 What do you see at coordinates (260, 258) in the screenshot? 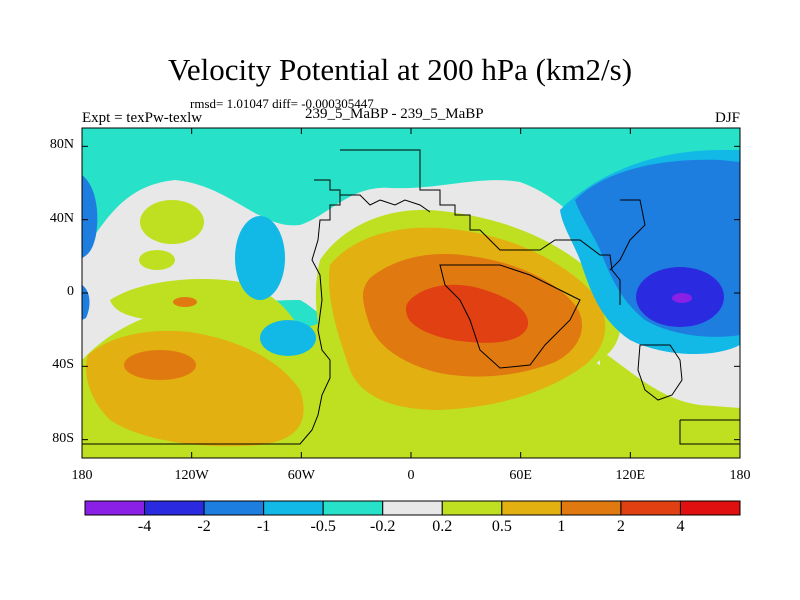
I see `contour-lightblue-west` at bounding box center [260, 258].